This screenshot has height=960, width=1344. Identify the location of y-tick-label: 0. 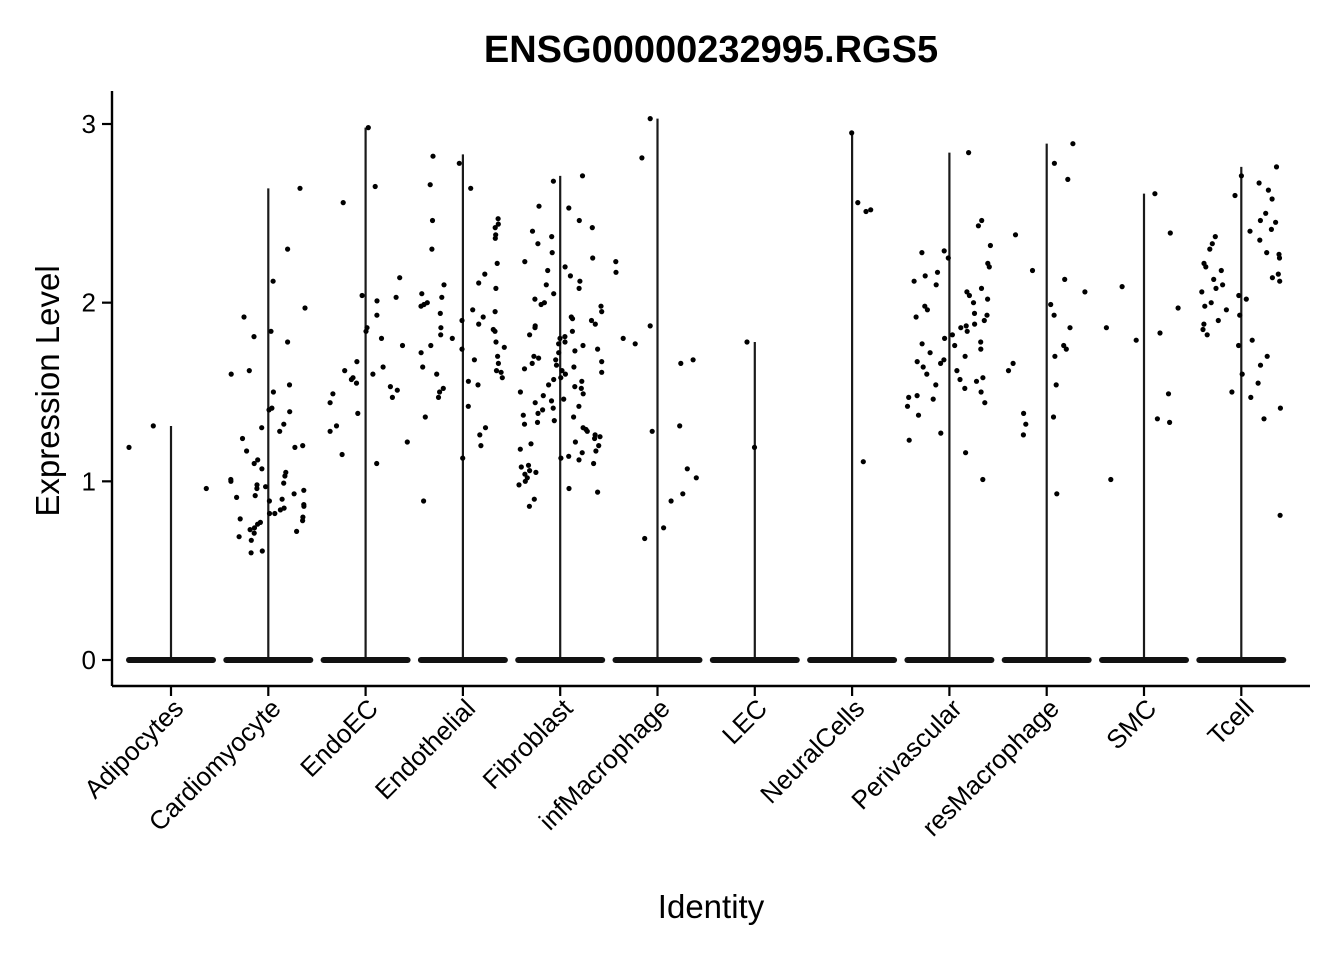
(89, 660).